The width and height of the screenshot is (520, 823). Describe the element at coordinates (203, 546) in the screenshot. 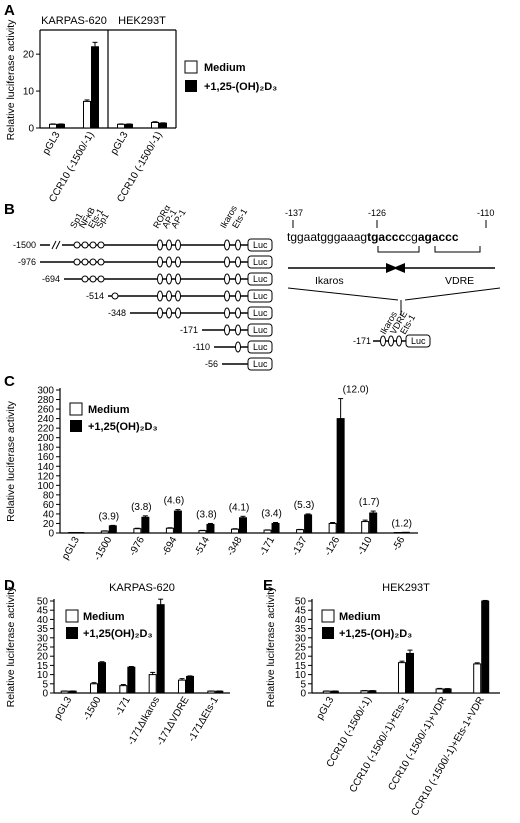

I see `x-tick-label: -514` at that location.